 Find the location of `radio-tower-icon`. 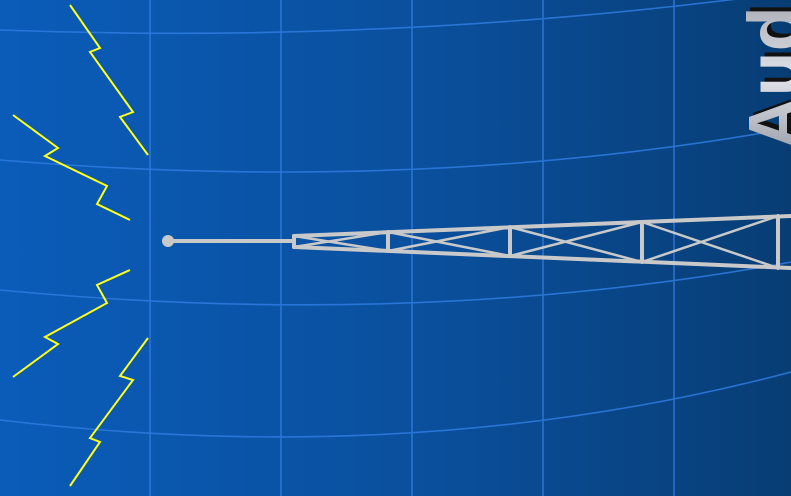

radio-tower-icon is located at coordinates (476, 242).